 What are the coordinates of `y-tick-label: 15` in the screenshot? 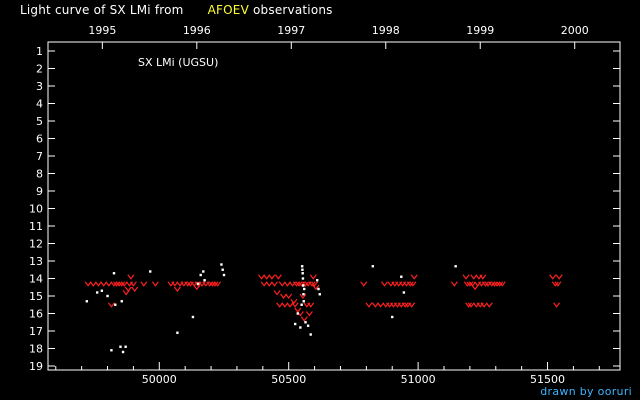 It's located at (36, 296).